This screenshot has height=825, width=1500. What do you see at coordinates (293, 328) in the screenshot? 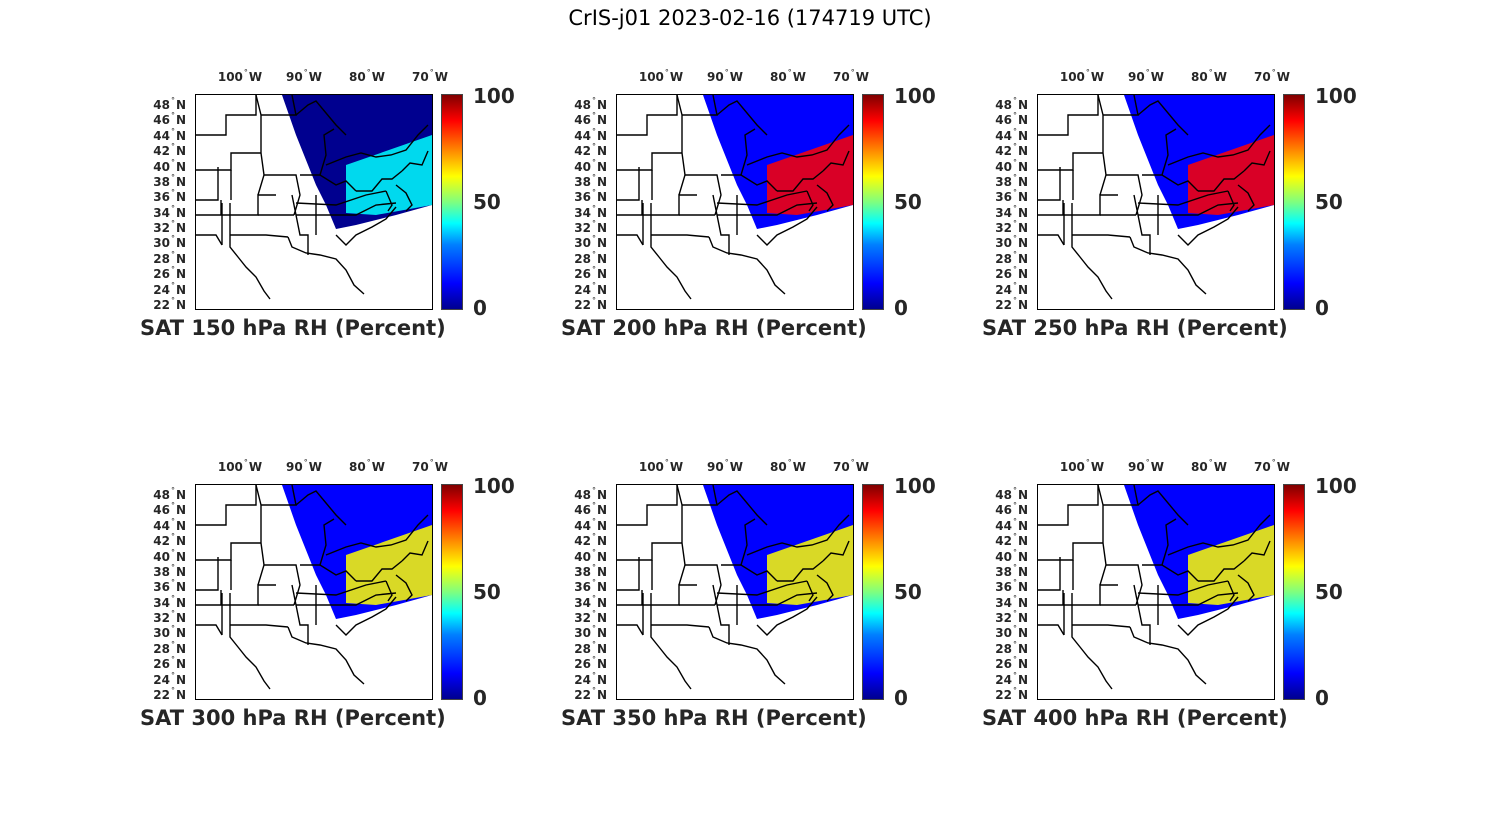
I see `panel-title: SAT 150 hPa RH (Percent)` at bounding box center [293, 328].